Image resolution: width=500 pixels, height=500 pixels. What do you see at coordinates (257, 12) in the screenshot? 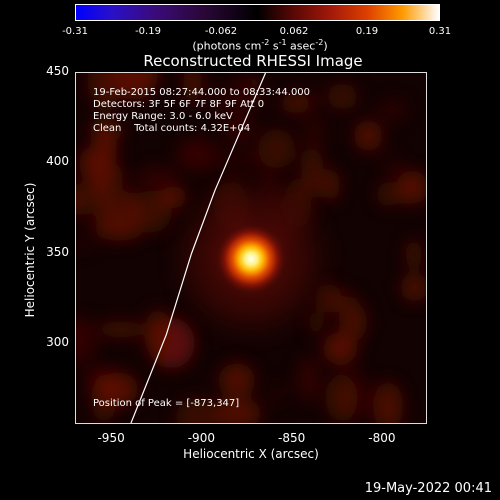
I see `colorbar` at bounding box center [257, 12].